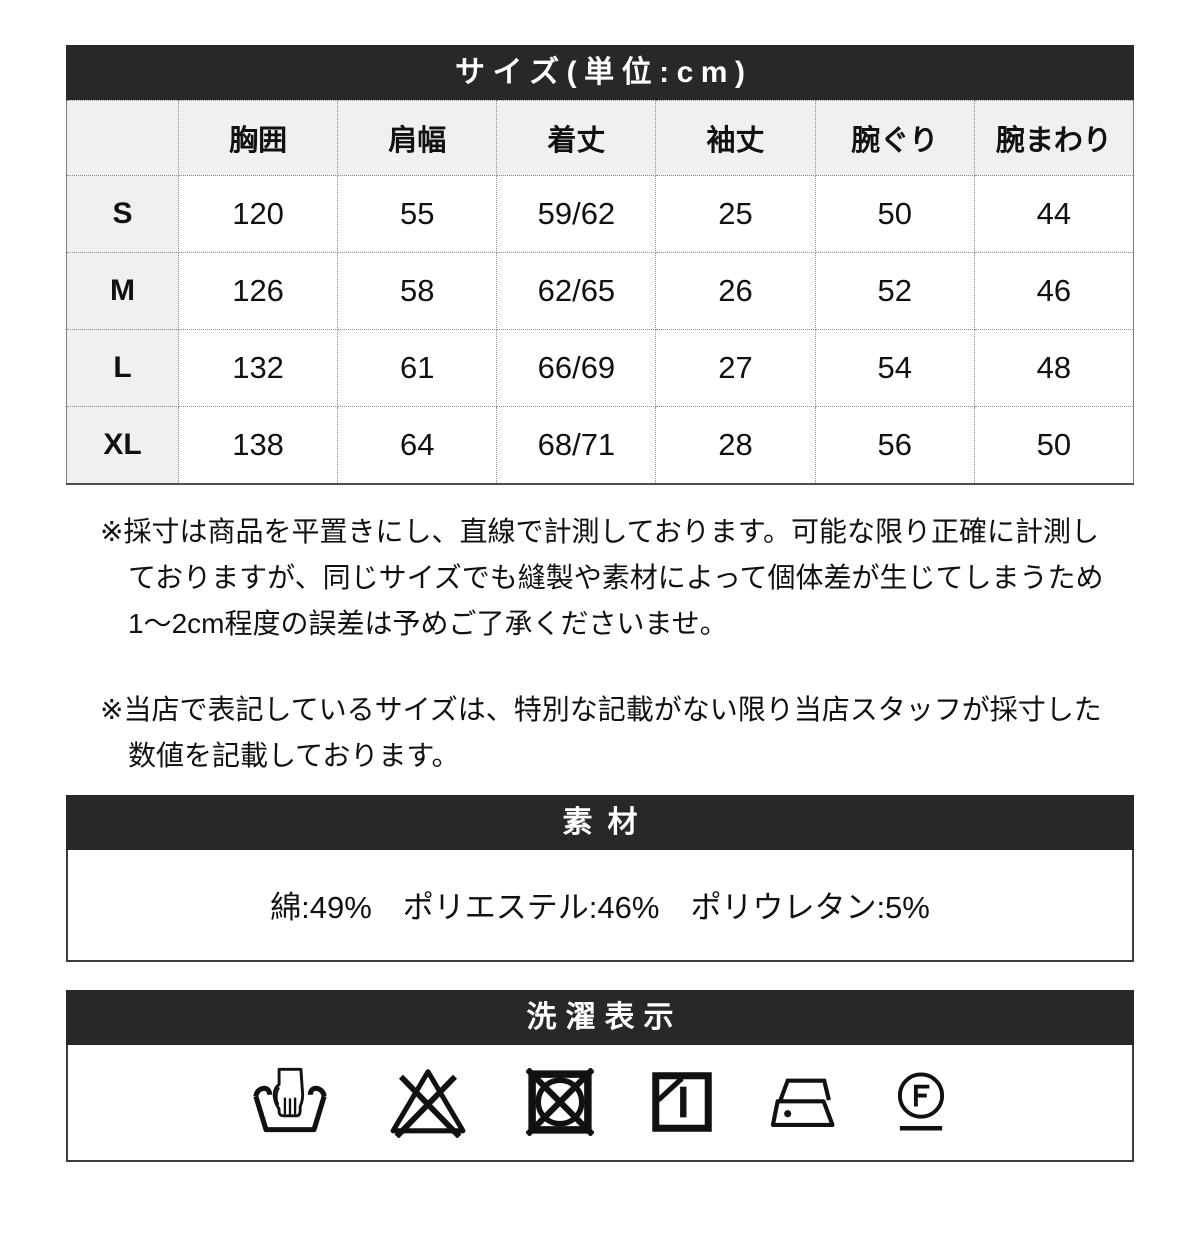 Image resolution: width=1200 pixels, height=1245 pixels. What do you see at coordinates (290, 1102) in the screenshot?
I see `hand-wash-icon` at bounding box center [290, 1102].